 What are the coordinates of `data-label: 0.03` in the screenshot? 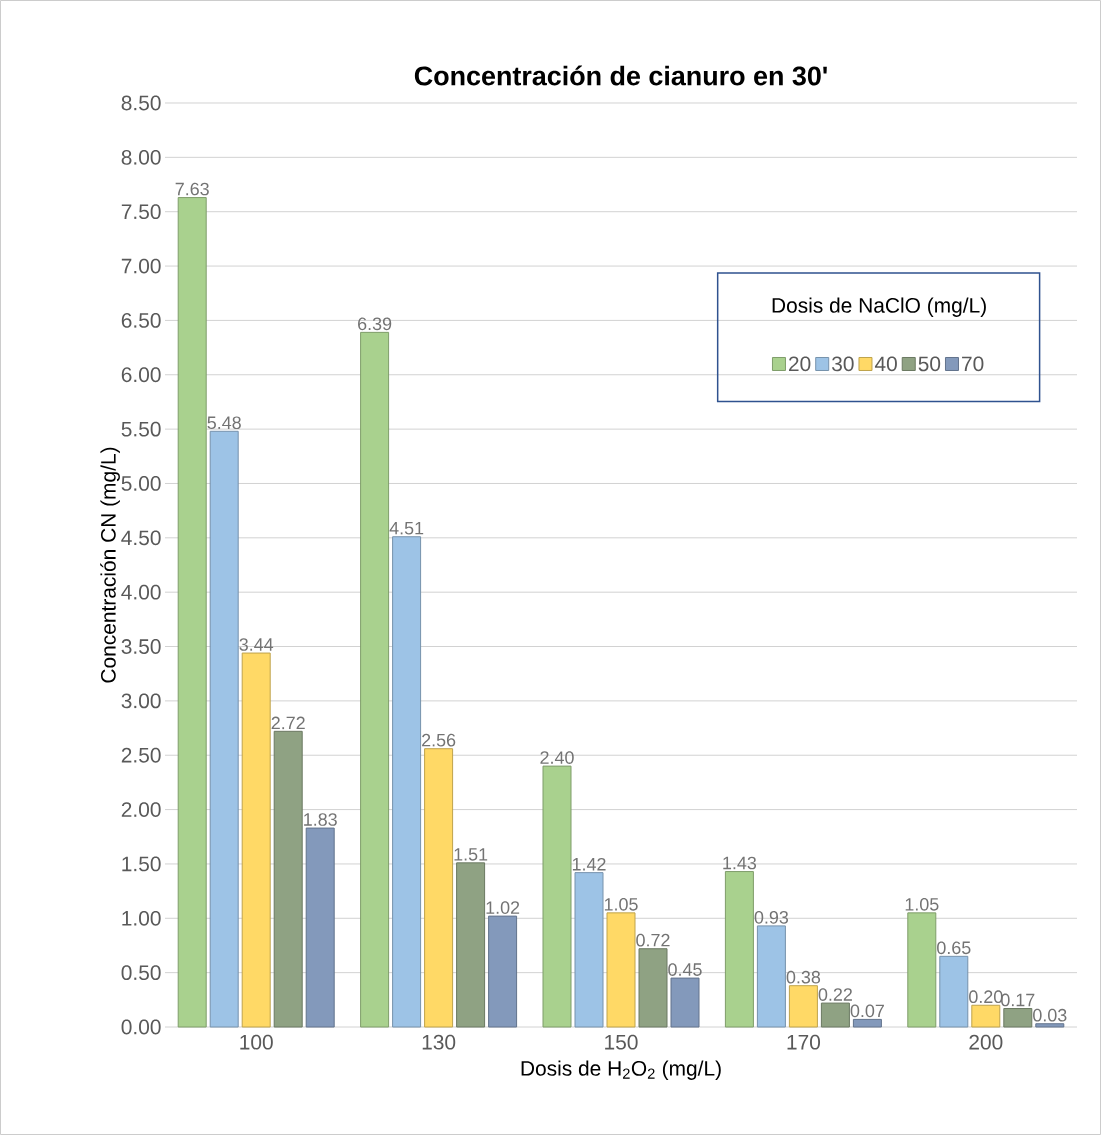 It's located at (1050, 1015).